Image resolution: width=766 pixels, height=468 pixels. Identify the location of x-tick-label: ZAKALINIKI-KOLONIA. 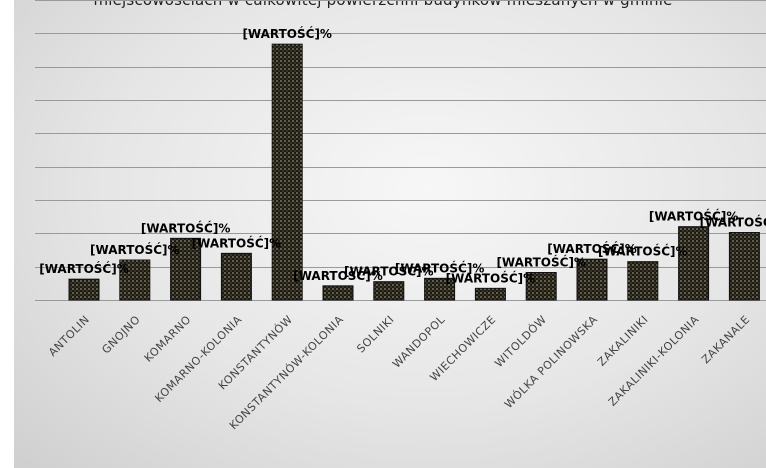
(654, 361).